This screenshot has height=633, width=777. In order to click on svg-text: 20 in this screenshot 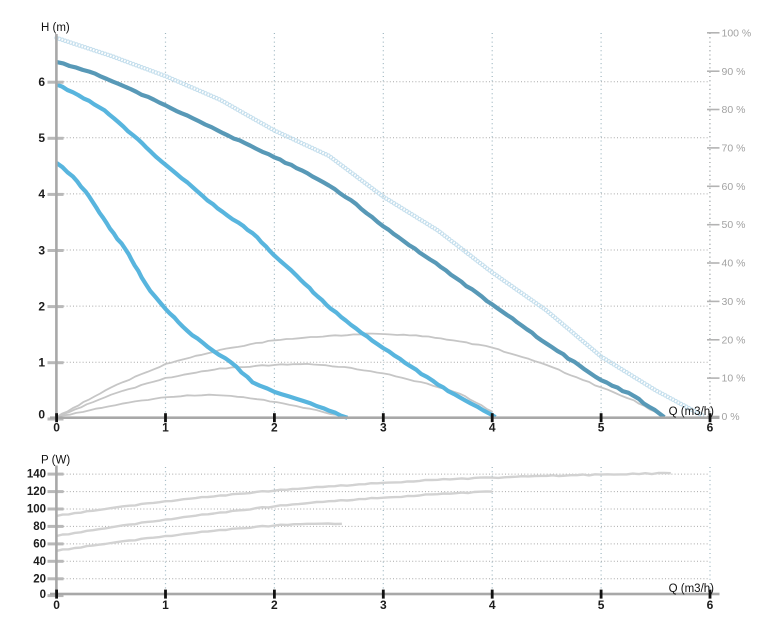, I will do `click(39, 579)`.